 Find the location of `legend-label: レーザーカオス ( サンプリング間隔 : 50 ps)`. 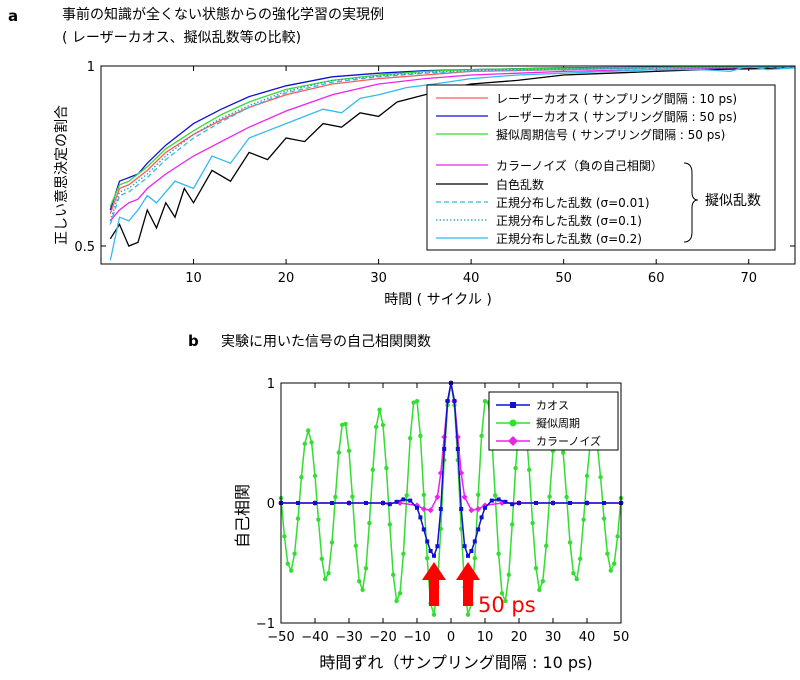

legend-label: レーザーカオス ( サンプリング間隔 : 50 ps) is located at coordinates (616, 117).